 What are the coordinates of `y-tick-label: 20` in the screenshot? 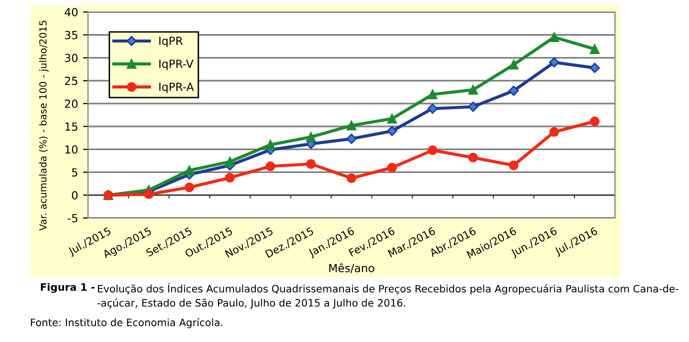 It's located at (71, 104).